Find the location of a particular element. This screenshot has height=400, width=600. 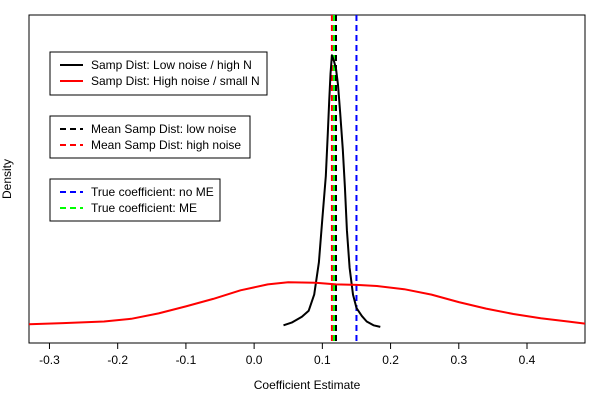

legend-label: True coefficient: no ME is located at coordinates (152, 192).